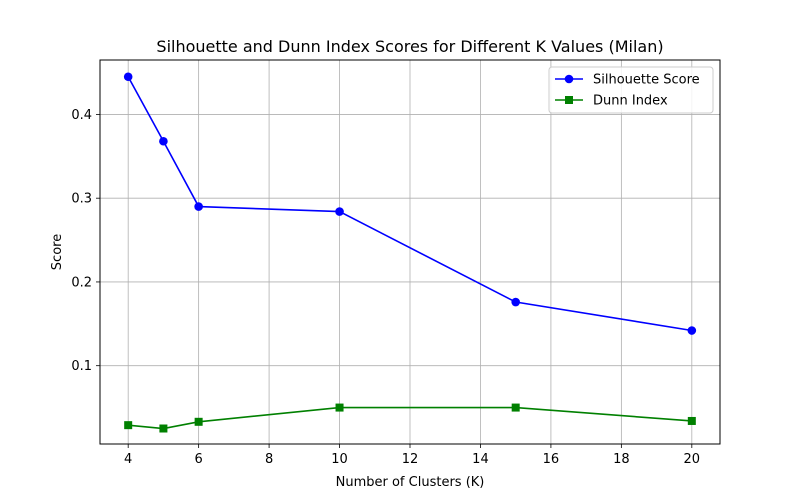  I want to click on y-tick-label: 0.3, so click(81, 199).